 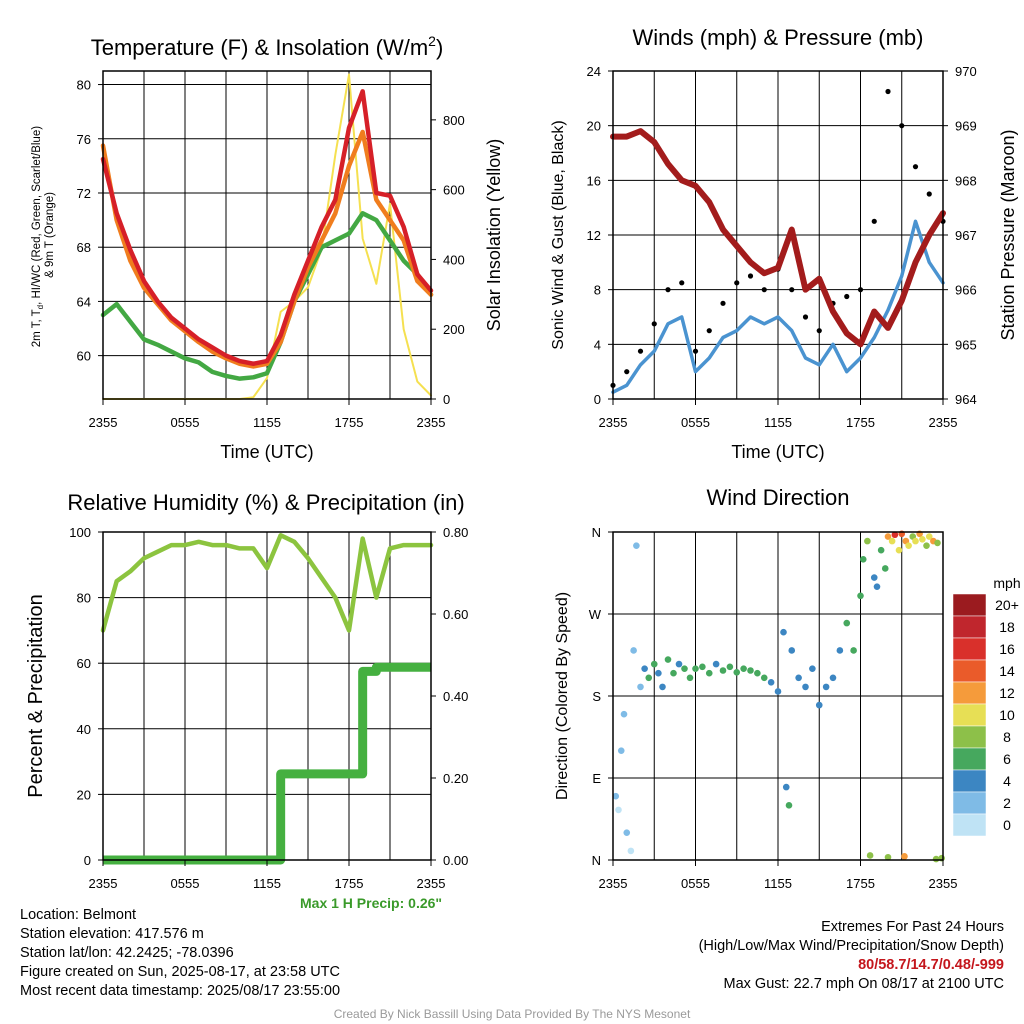 I want to click on y-tick-label: 968, so click(x=966, y=180).